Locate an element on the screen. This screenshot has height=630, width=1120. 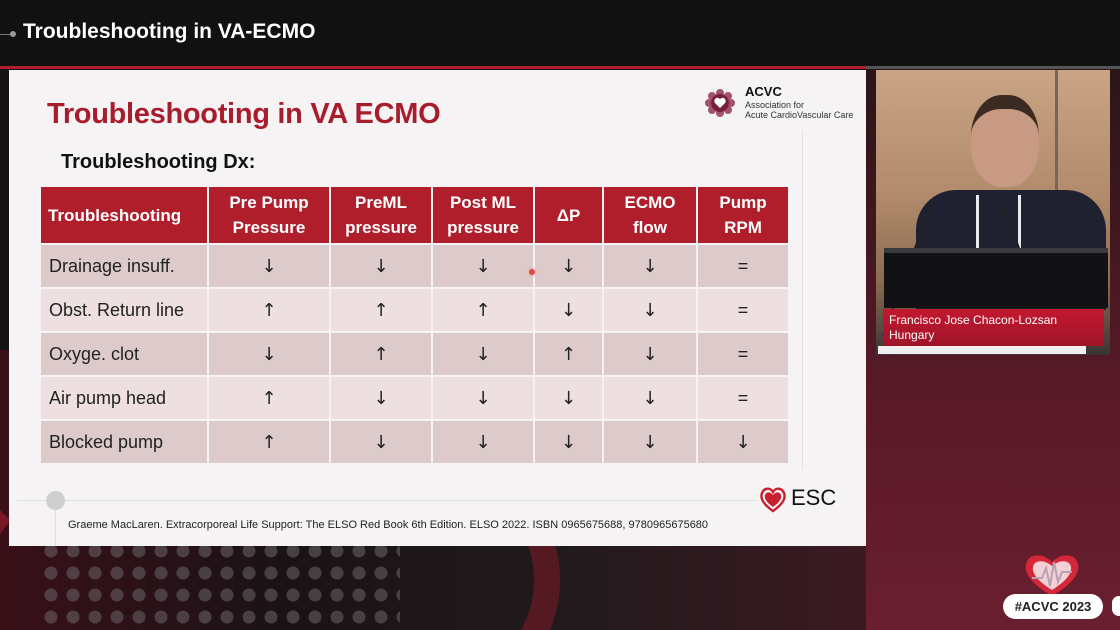
laser-pointer-dot is located at coordinates (532, 272).